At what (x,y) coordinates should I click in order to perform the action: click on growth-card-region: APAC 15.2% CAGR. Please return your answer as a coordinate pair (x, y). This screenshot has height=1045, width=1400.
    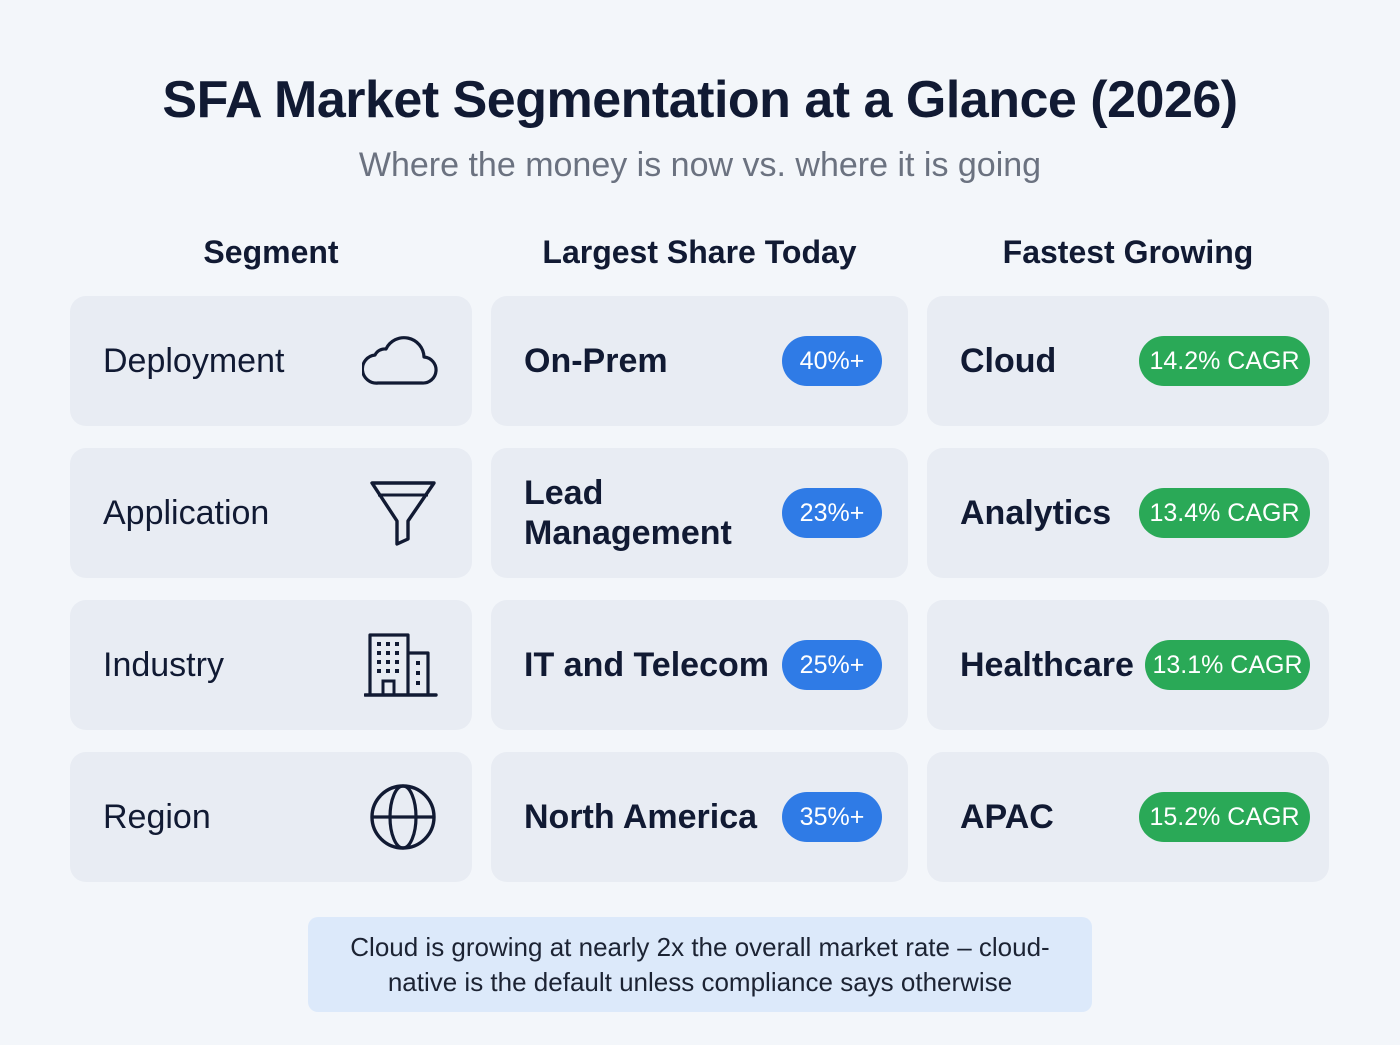
    Looking at the image, I should click on (1128, 817).